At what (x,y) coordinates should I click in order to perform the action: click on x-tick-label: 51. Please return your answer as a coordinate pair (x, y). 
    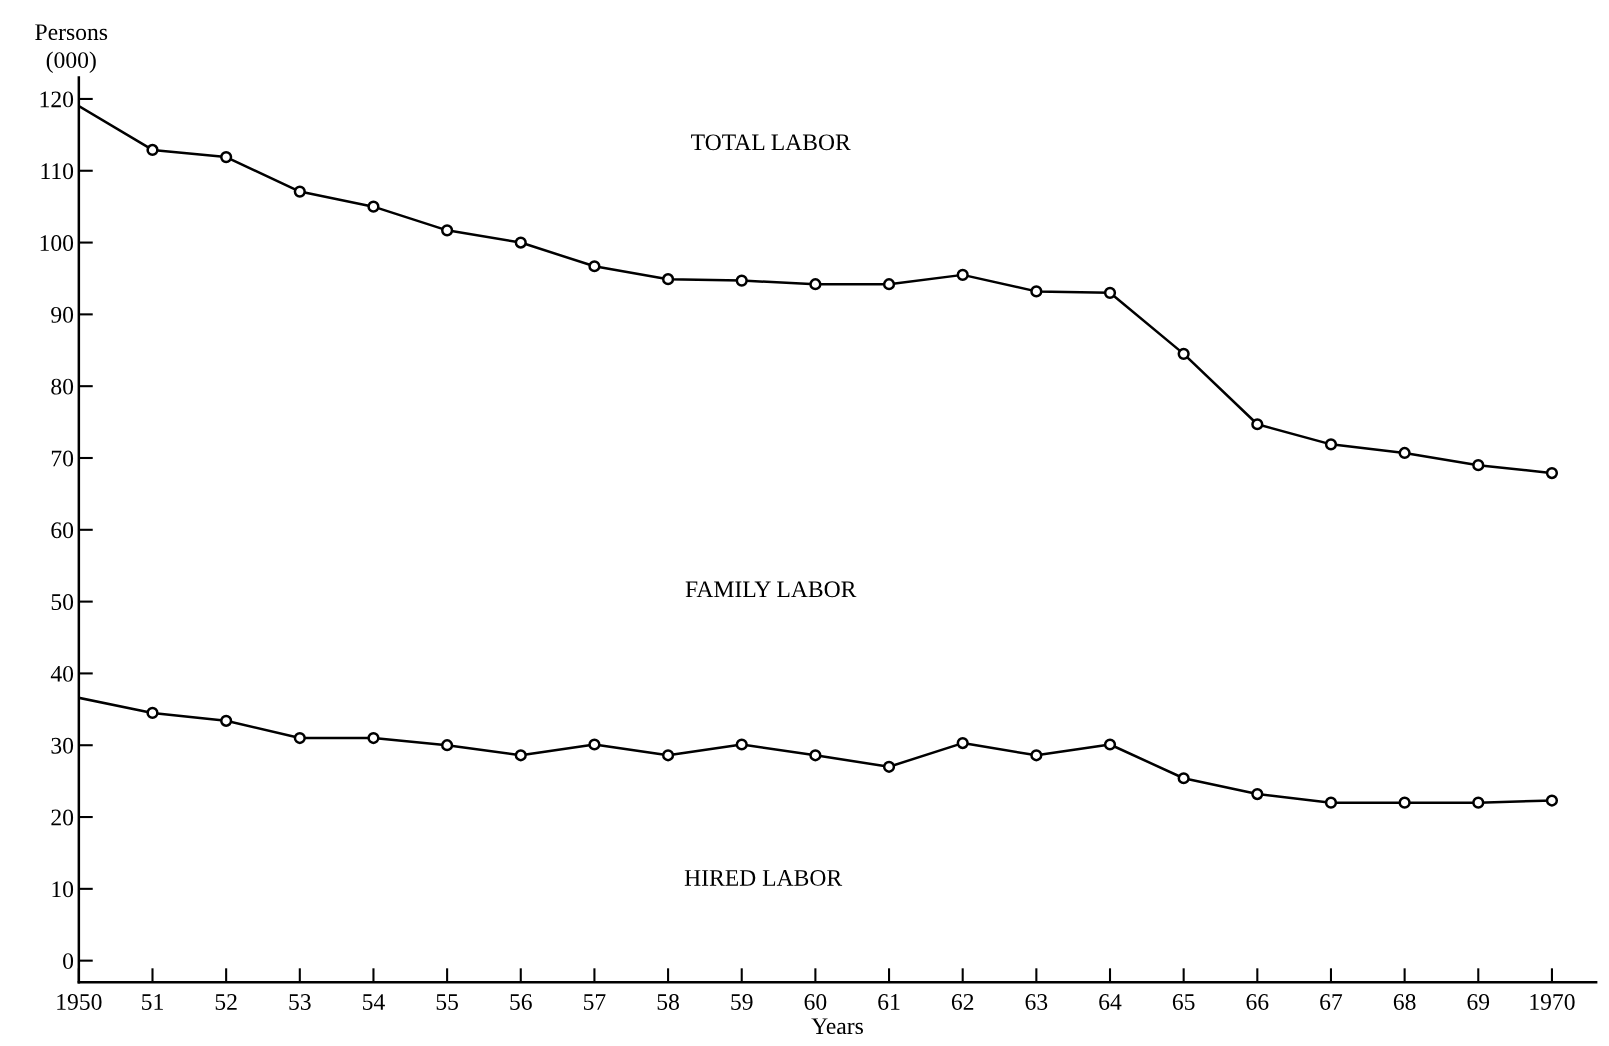
    Looking at the image, I should click on (152, 1002).